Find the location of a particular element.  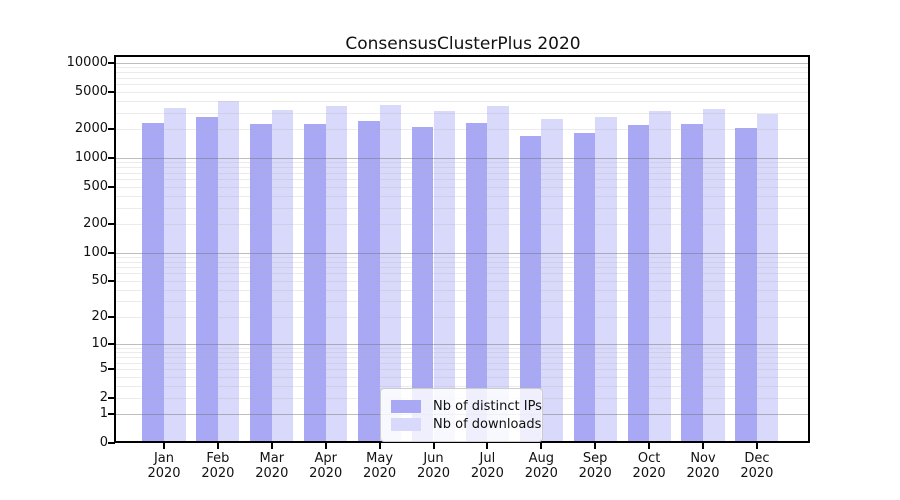

y-tick-label-2000: 2000 is located at coordinates (91, 129).